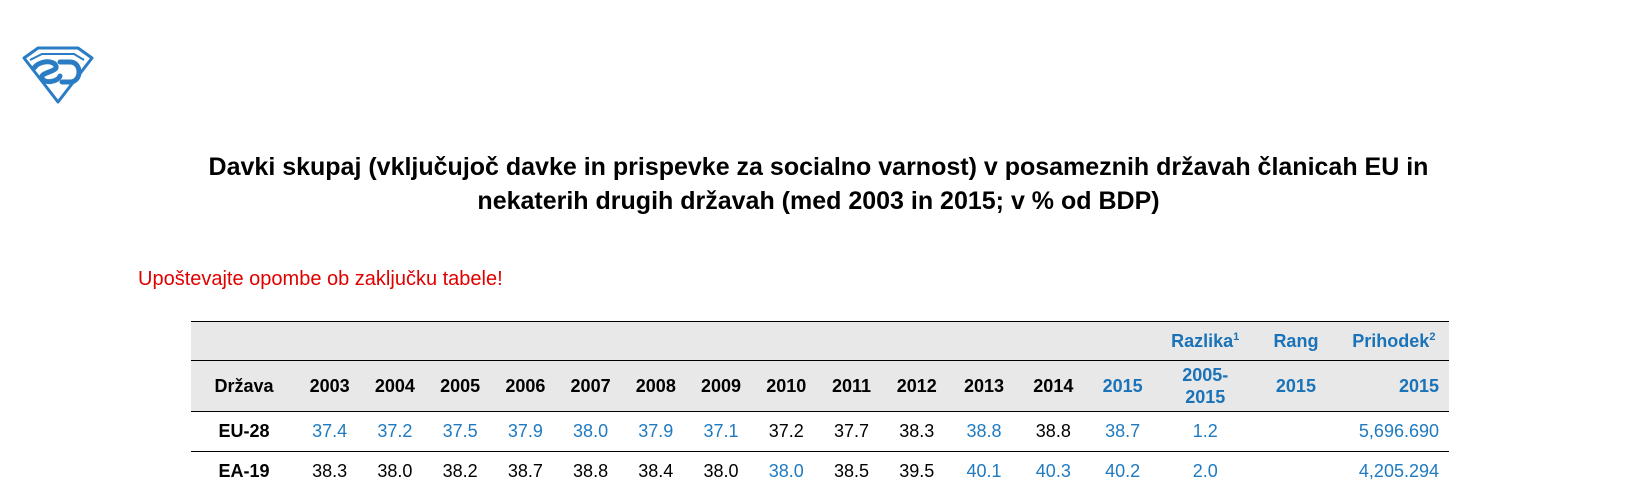 Image resolution: width=1637 pixels, height=503 pixels. What do you see at coordinates (460, 431) in the screenshot?
I see `value-cell: 37.5` at bounding box center [460, 431].